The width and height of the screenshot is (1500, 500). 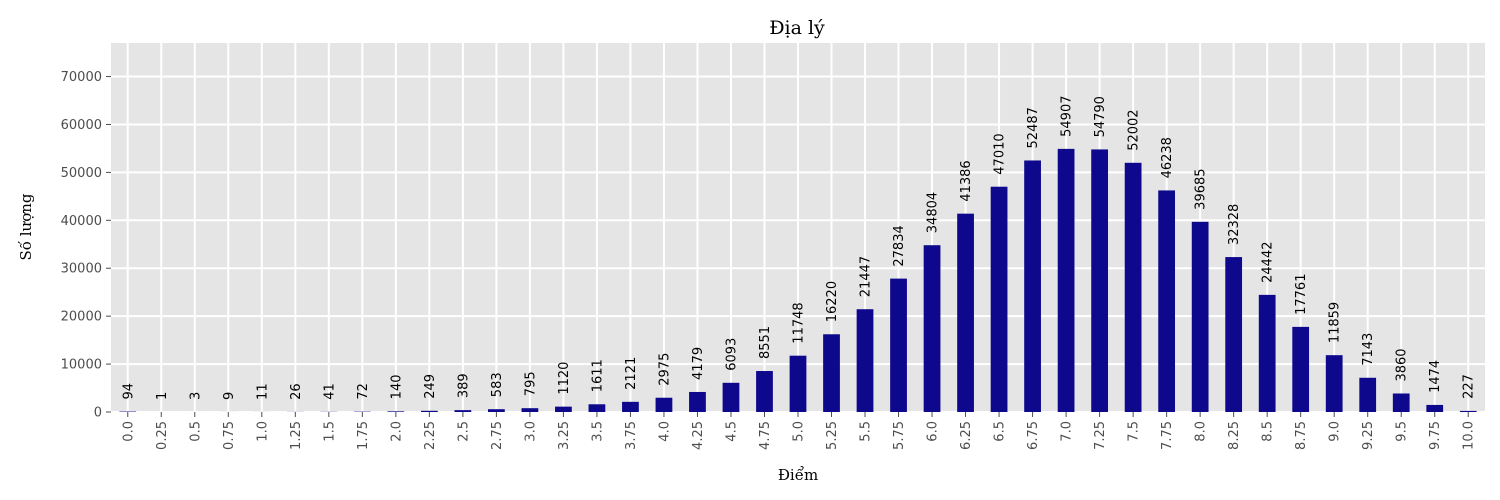 I want to click on data-label: 11, so click(x=262, y=391).